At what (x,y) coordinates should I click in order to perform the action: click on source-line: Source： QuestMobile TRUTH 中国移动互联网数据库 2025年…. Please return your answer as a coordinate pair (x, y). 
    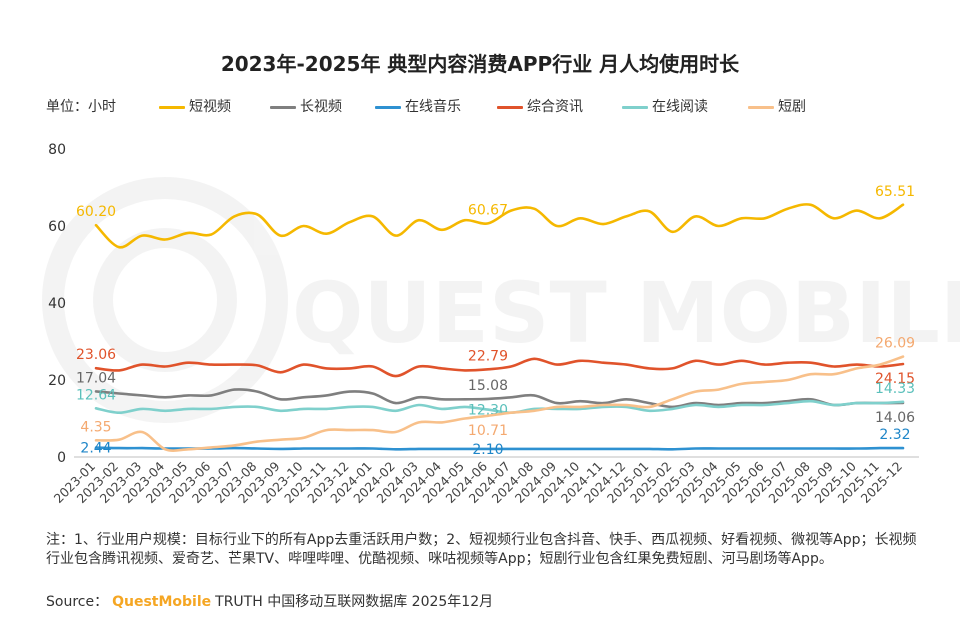
    Looking at the image, I should click on (269, 601).